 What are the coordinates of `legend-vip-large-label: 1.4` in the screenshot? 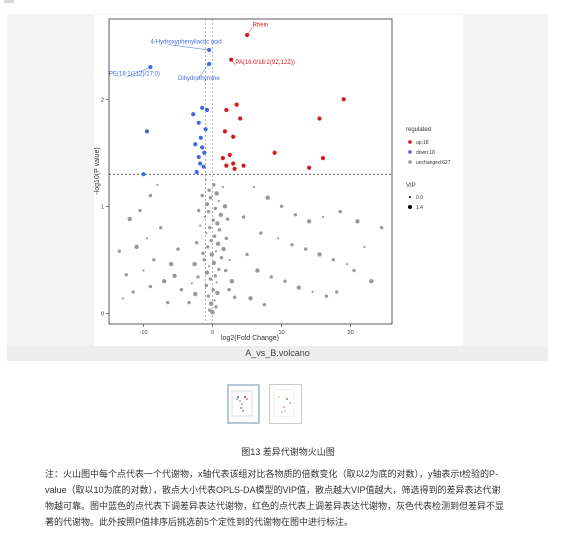 It's located at (419, 208).